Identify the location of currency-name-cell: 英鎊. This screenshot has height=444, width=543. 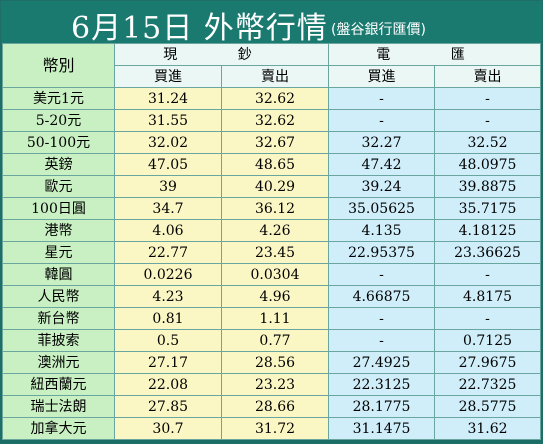
(58, 164).